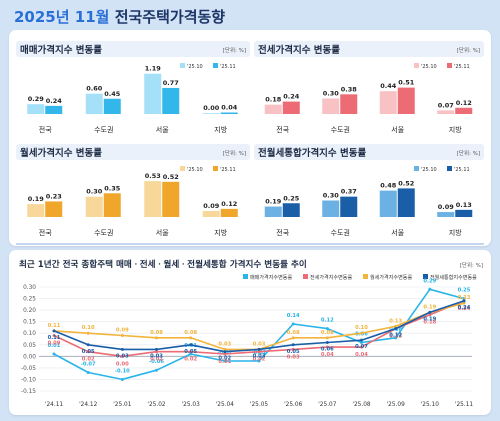  What do you see at coordinates (259, 405) in the screenshot?
I see `trend-xtick-6: '25.05` at bounding box center [259, 405].